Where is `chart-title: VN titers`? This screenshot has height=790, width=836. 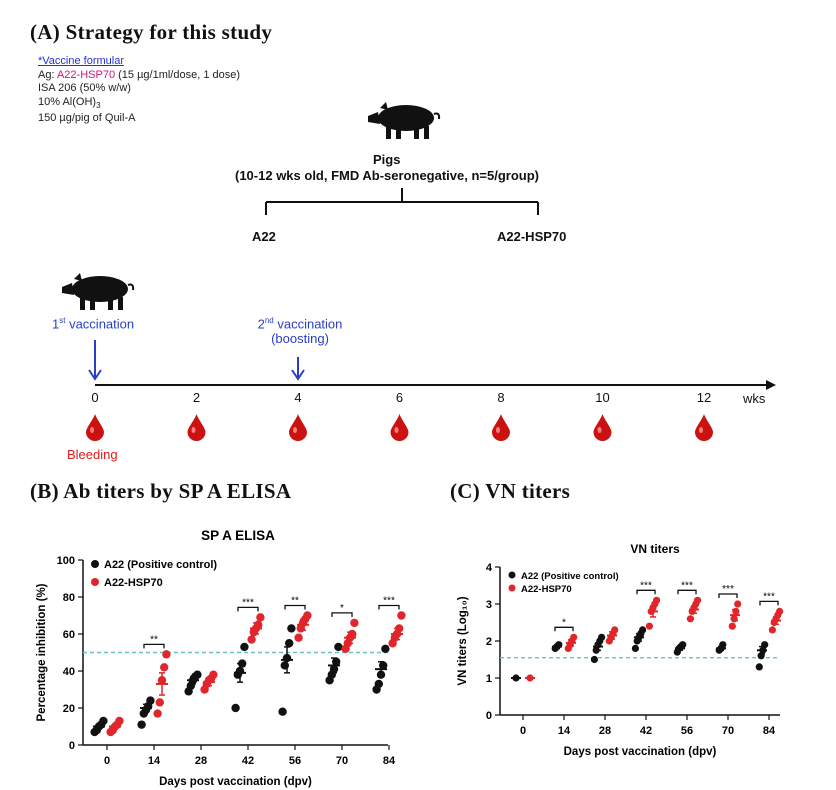
chart-title: VN titers is located at coordinates (655, 549).